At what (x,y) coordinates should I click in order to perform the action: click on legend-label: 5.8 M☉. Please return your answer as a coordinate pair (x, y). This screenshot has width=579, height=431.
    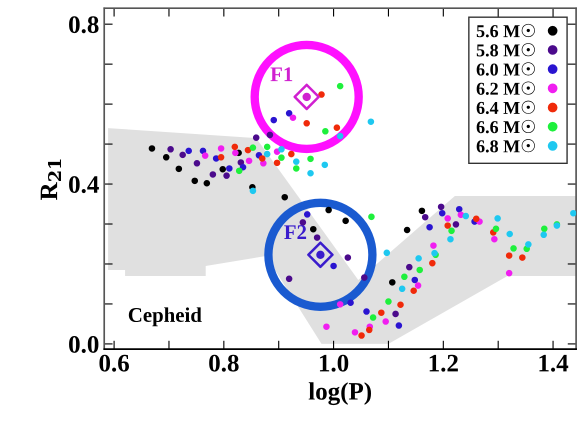
    Looking at the image, I should click on (505, 50).